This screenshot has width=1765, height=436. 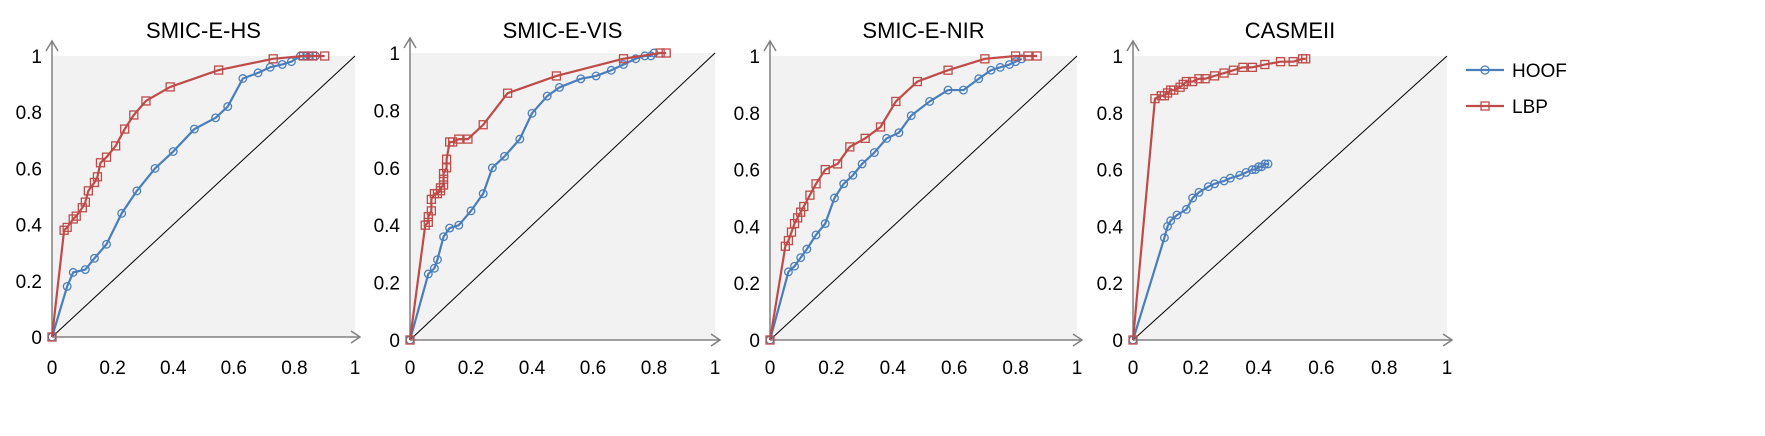 What do you see at coordinates (1485, 106) in the screenshot?
I see `legend-marker-lbp` at bounding box center [1485, 106].